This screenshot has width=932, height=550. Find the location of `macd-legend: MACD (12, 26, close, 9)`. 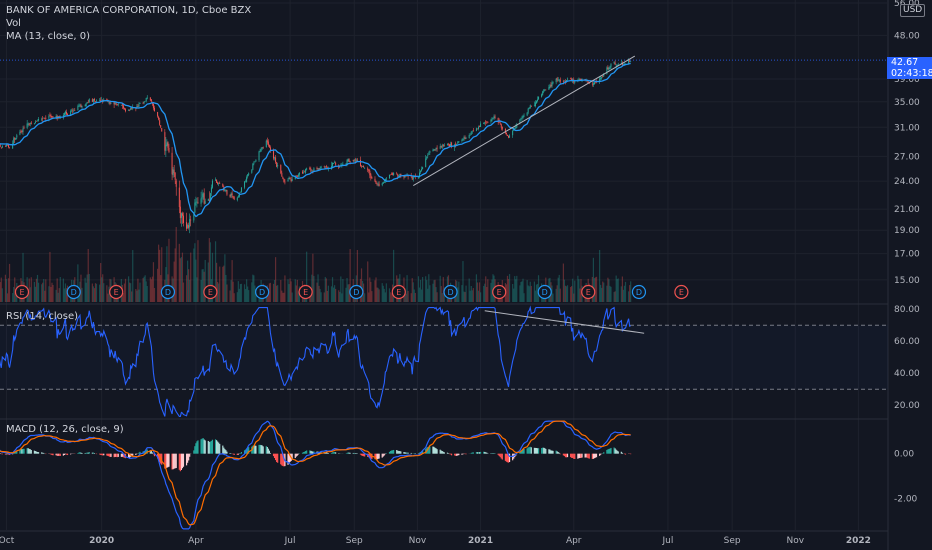

macd-legend: MACD (12, 26, close, 9) is located at coordinates (65, 429).